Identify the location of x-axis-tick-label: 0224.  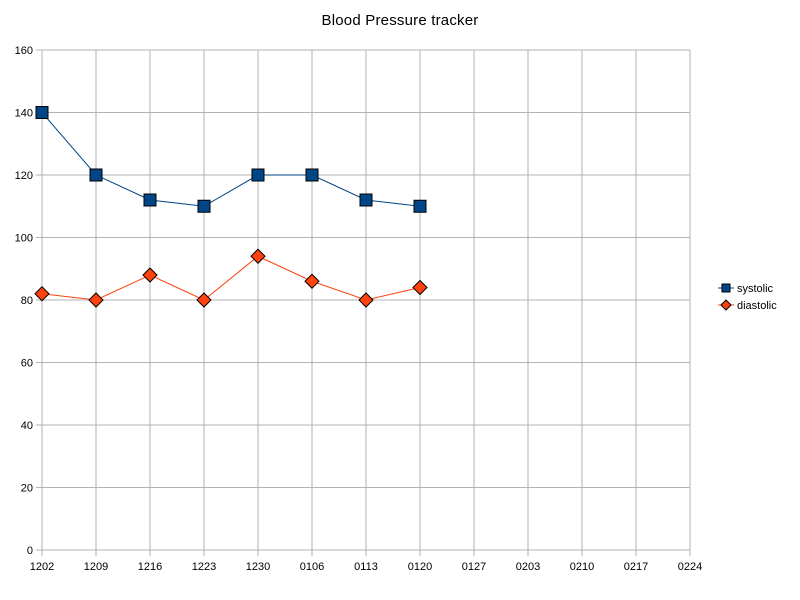
(690, 567).